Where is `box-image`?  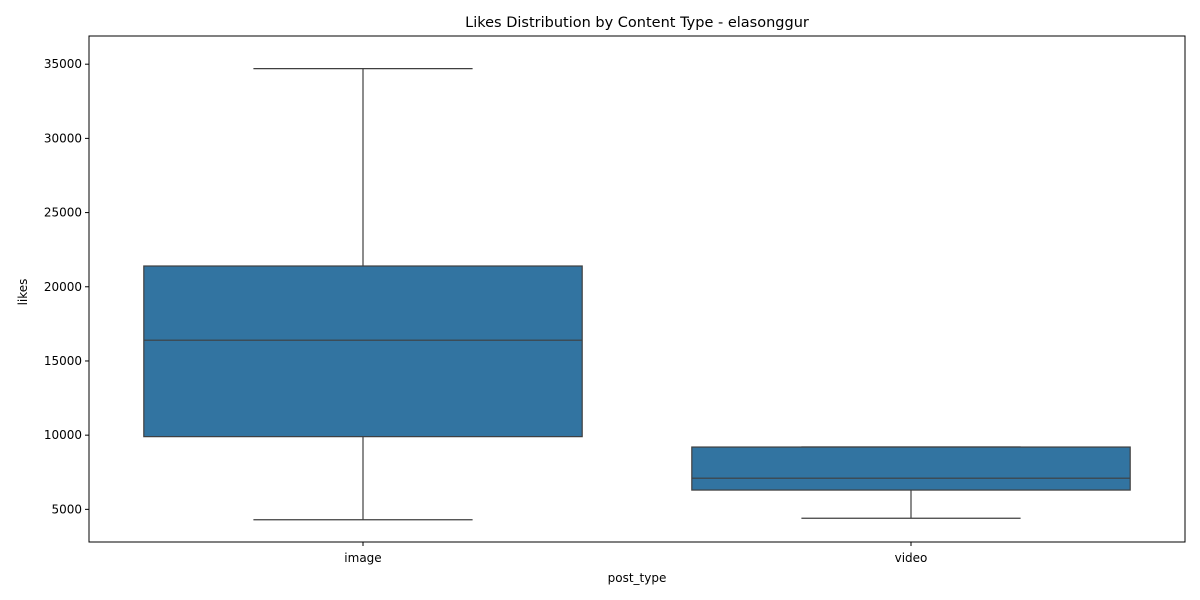 box-image is located at coordinates (363, 351).